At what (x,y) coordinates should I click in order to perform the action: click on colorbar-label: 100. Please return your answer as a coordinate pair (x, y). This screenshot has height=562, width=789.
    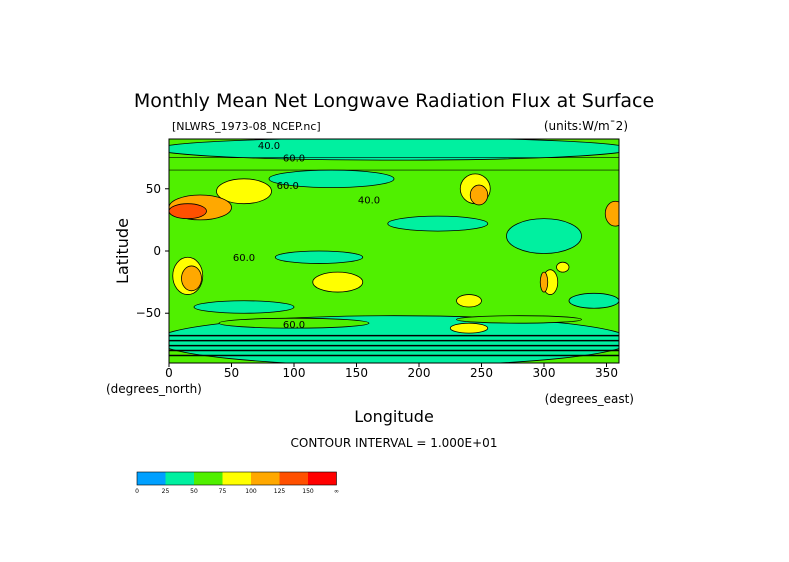
    Looking at the image, I should click on (251, 491).